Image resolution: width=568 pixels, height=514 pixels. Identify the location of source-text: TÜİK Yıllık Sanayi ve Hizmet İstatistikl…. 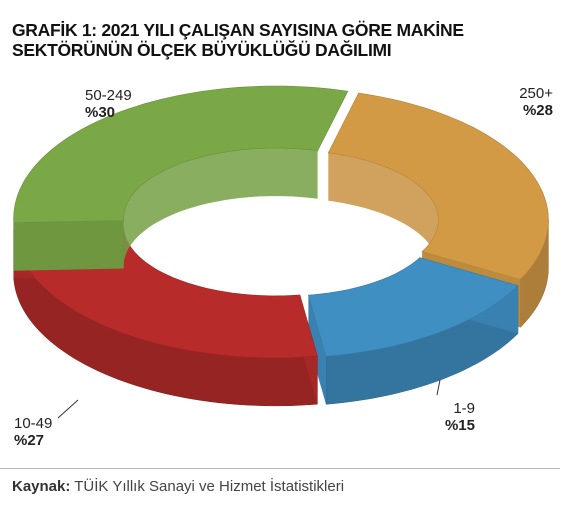
(209, 486).